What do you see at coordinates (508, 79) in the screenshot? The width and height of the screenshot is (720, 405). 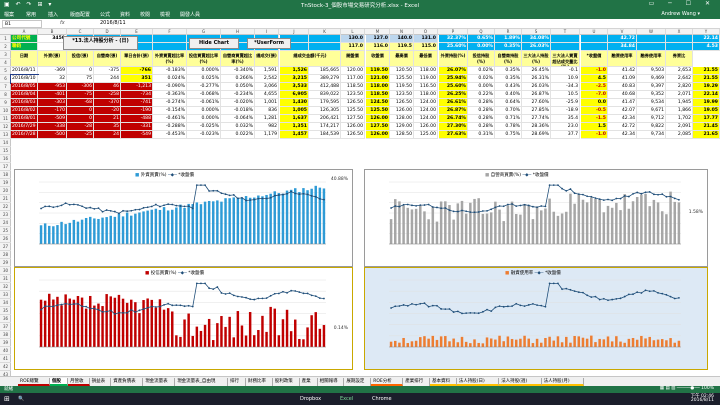 I see `table-cell: 0.35%` at bounding box center [508, 79].